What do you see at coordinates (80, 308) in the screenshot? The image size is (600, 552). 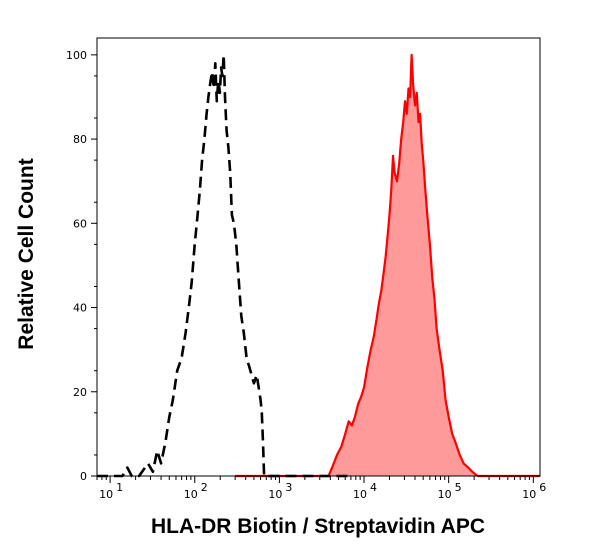 I see `y-tick-label-40: 40` at bounding box center [80, 308].